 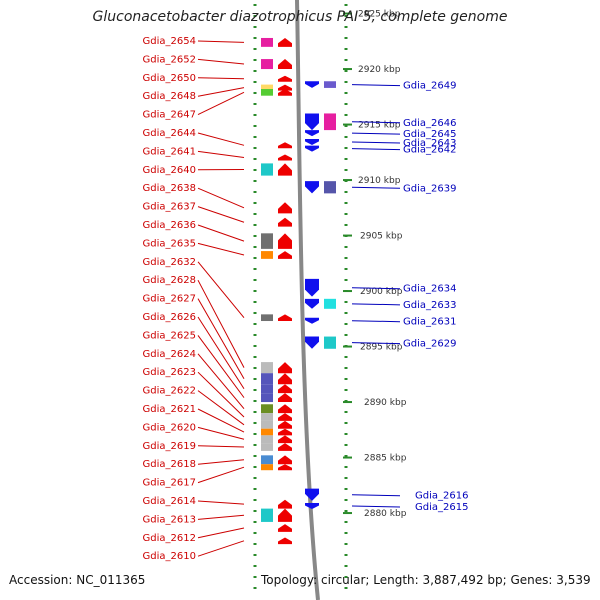 I want to click on scale-tick-label: 2895 kbp, so click(x=381, y=348).